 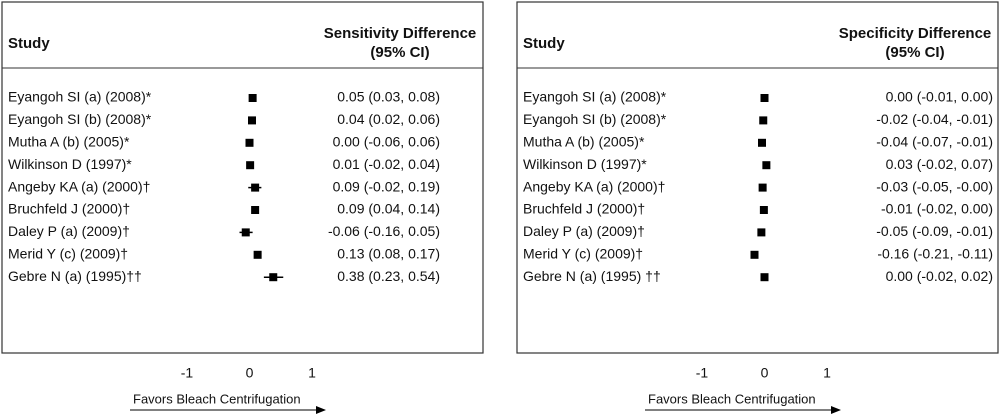 I want to click on ci-label: -0.06 (-0.16, 0.05), so click(x=384, y=231).